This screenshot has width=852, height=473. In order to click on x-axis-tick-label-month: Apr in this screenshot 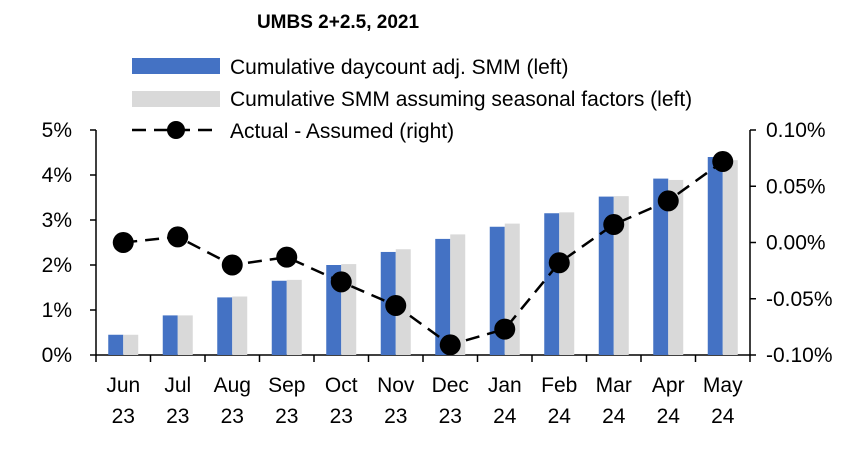, I will do `click(668, 385)`.